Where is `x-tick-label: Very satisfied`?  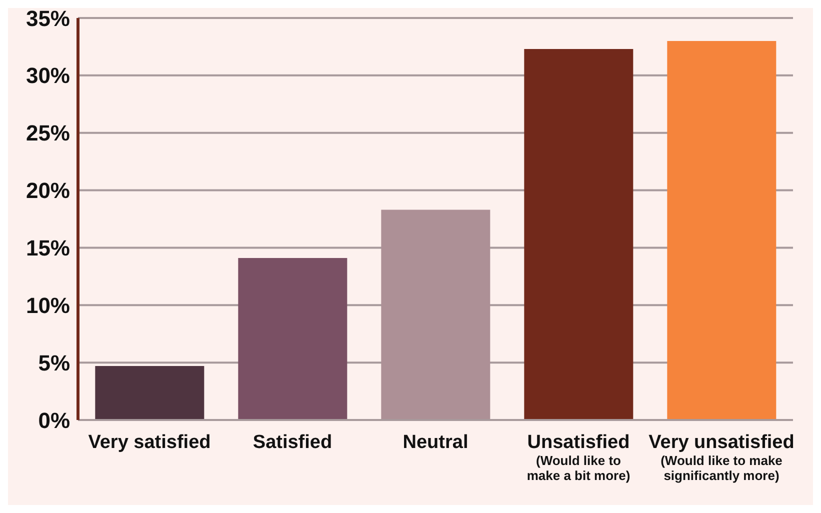
x-tick-label: Very satisfied is located at coordinates (149, 442).